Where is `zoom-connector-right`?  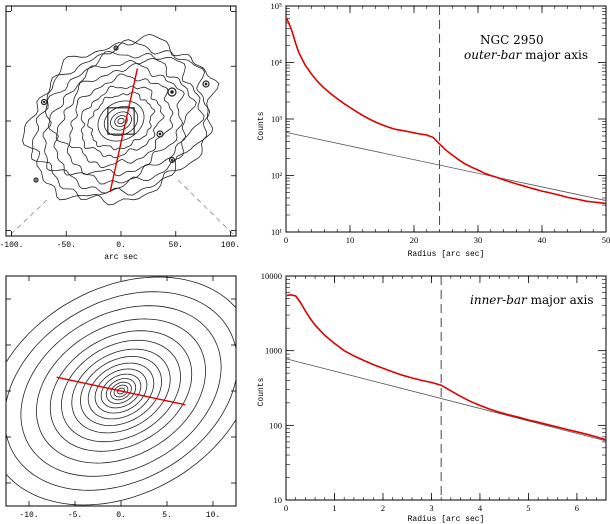 zoom-connector-right is located at coordinates (207, 208).